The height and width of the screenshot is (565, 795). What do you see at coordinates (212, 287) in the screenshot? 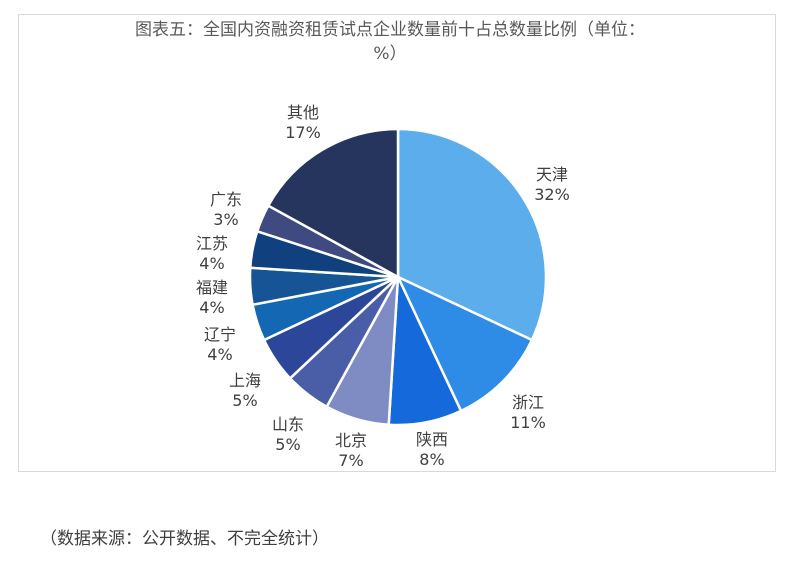
I see `pie-label-name: 福建` at bounding box center [212, 287].